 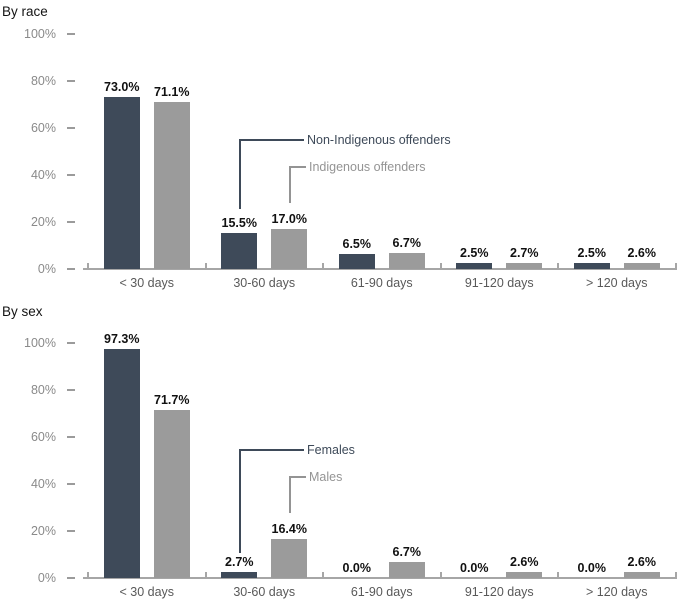 What do you see at coordinates (271, 174) in the screenshot?
I see `callout-line-non-indigenous` at bounding box center [271, 174].